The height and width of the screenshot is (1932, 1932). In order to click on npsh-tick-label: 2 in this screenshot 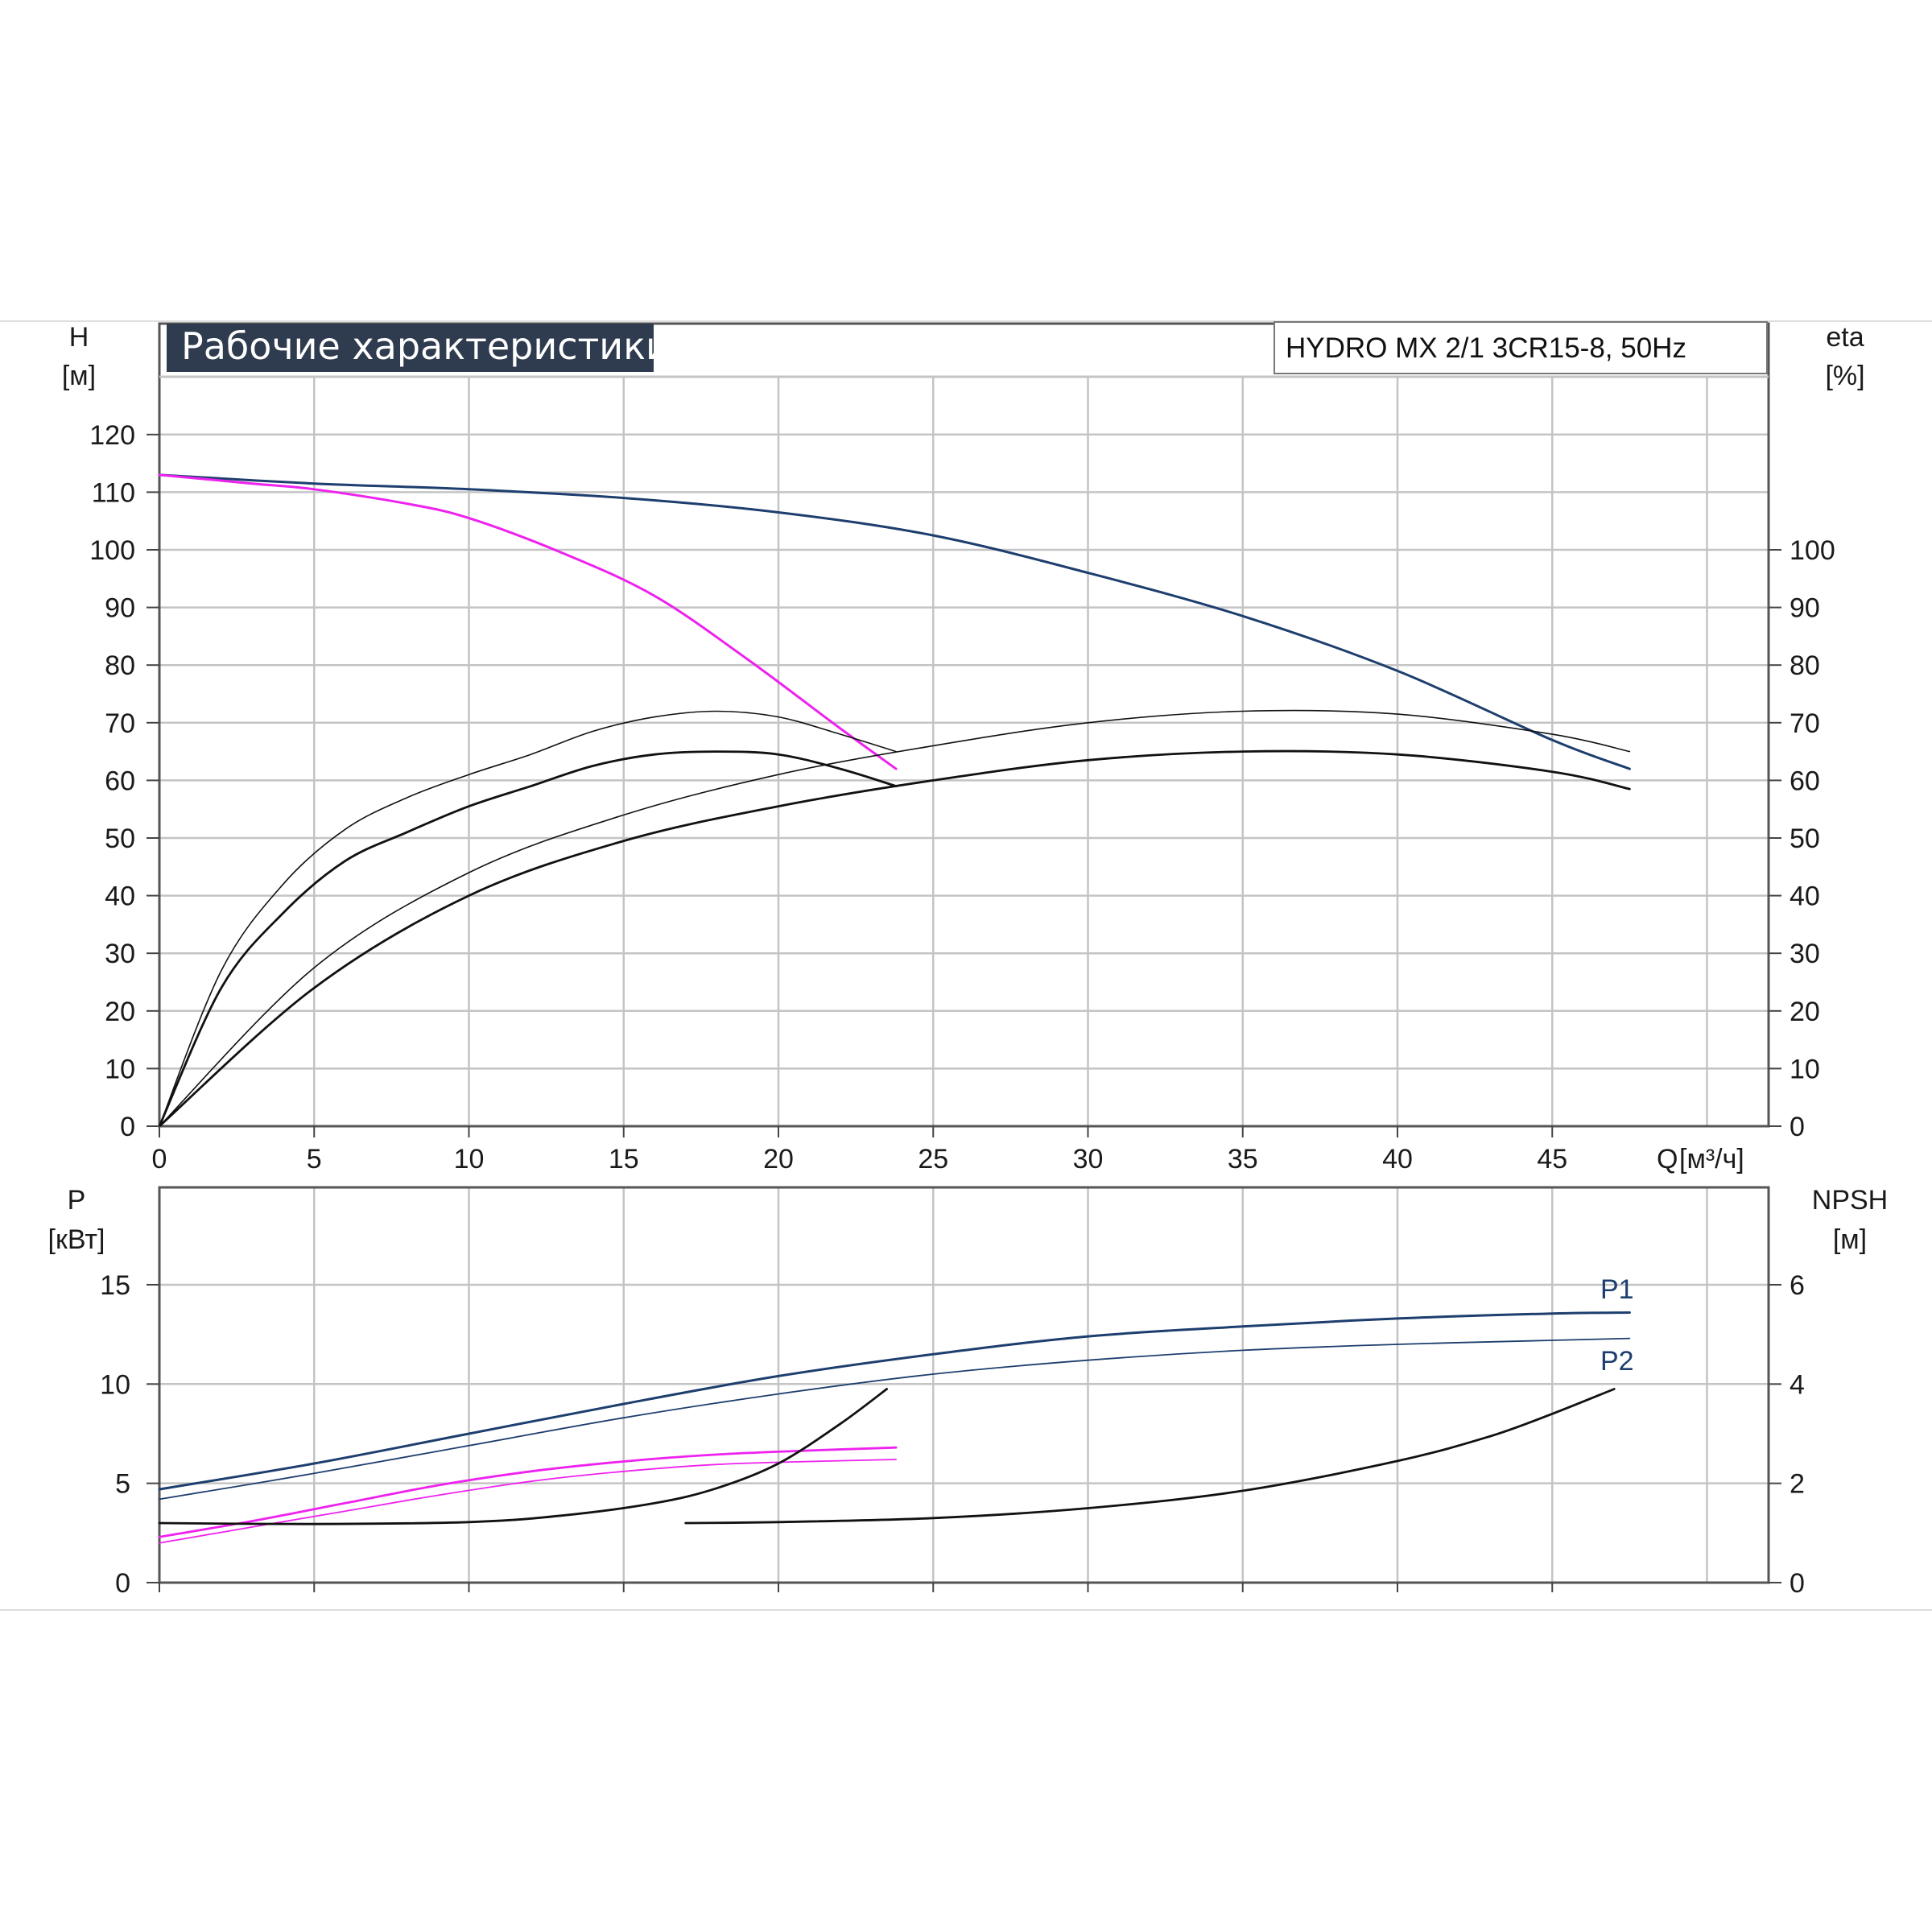, I will do `click(1797, 1484)`.